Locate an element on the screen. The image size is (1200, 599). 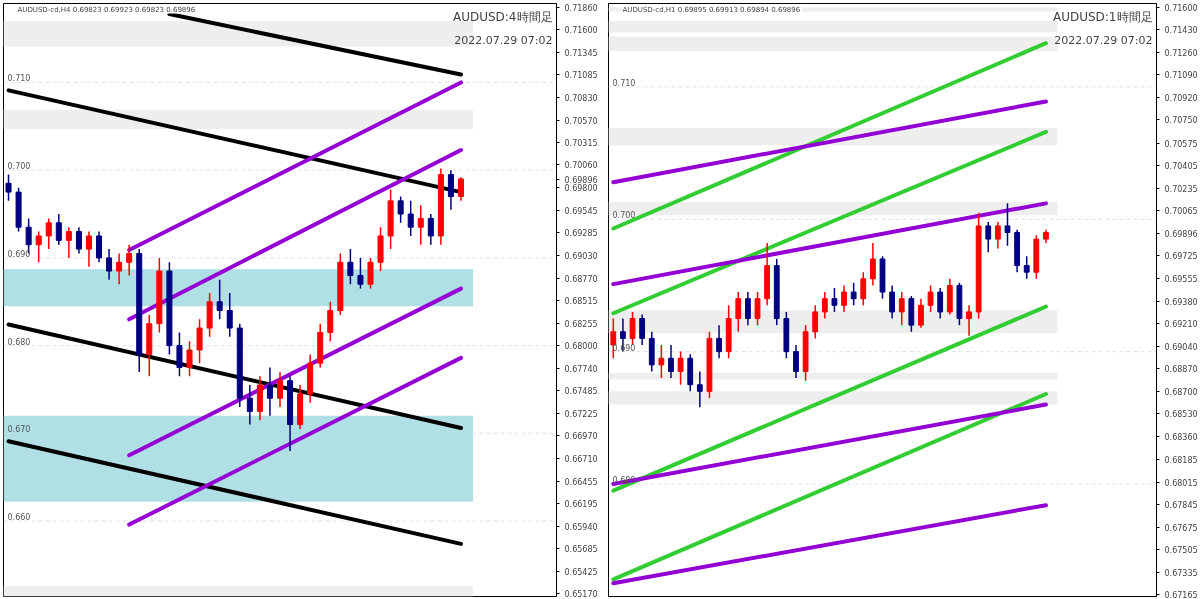
y-tick-label: 0.69030 is located at coordinates (581, 256).